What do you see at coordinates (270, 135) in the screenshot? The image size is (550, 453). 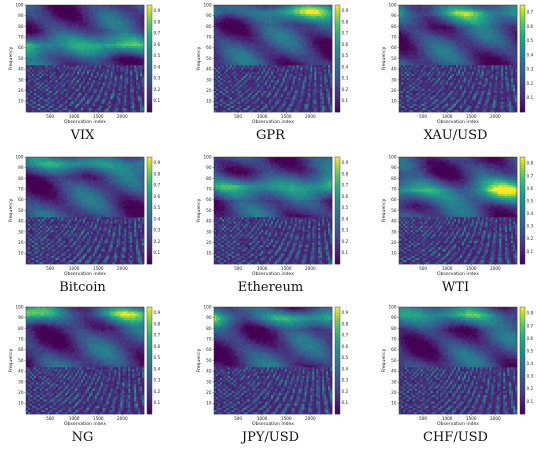 I see `panel-caption: GPR` at bounding box center [270, 135].